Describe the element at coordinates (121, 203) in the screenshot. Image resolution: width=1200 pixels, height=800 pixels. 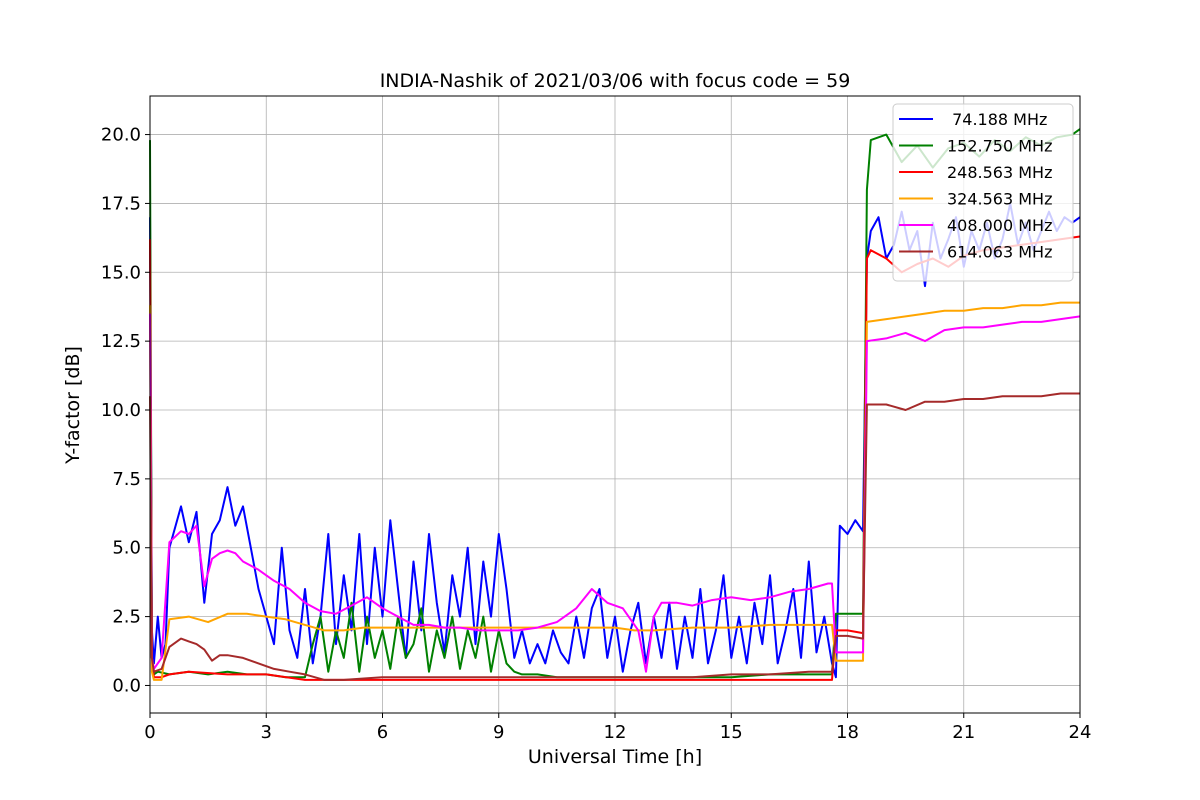
I see `y-tick-label: 17.5` at that location.